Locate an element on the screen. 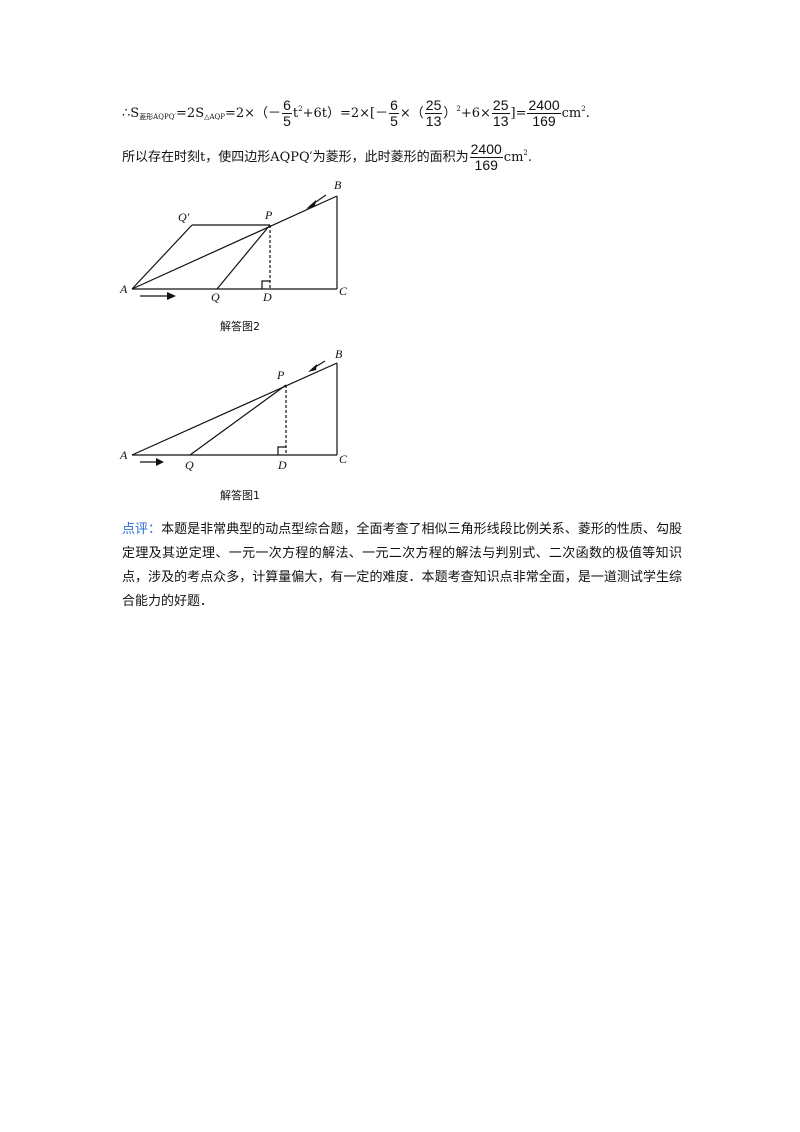 The image size is (800, 1132). therefore-symbol: ∴ is located at coordinates (126, 113).